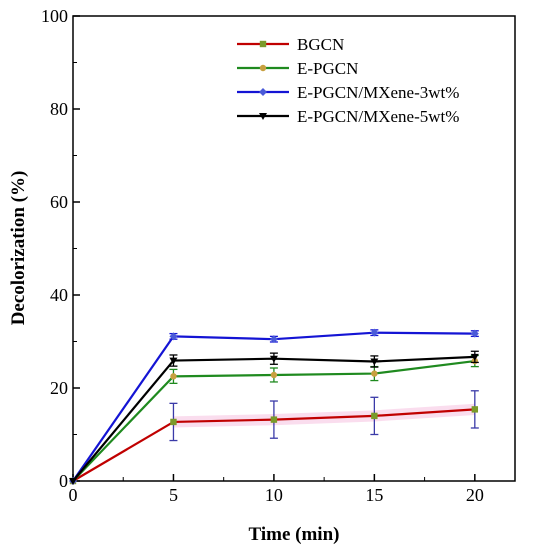 This screenshot has width=550, height=550. Describe the element at coordinates (327, 68) in the screenshot. I see `legend-label: E-PGCN` at that location.